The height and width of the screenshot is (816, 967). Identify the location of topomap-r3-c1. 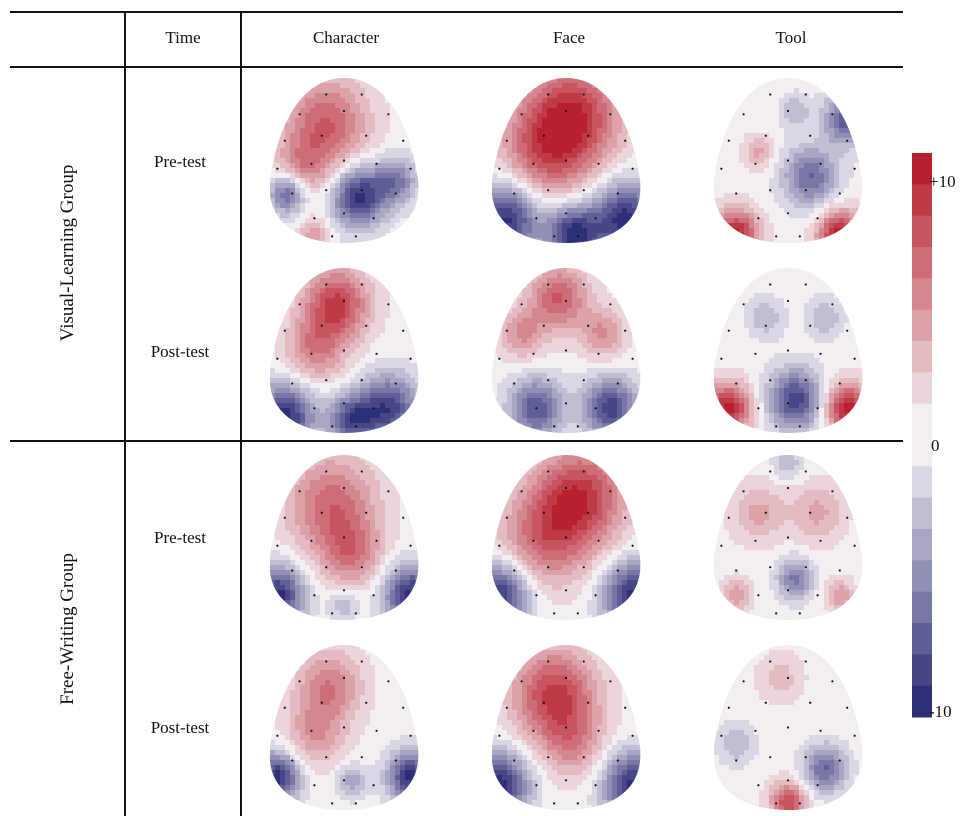
(344, 537).